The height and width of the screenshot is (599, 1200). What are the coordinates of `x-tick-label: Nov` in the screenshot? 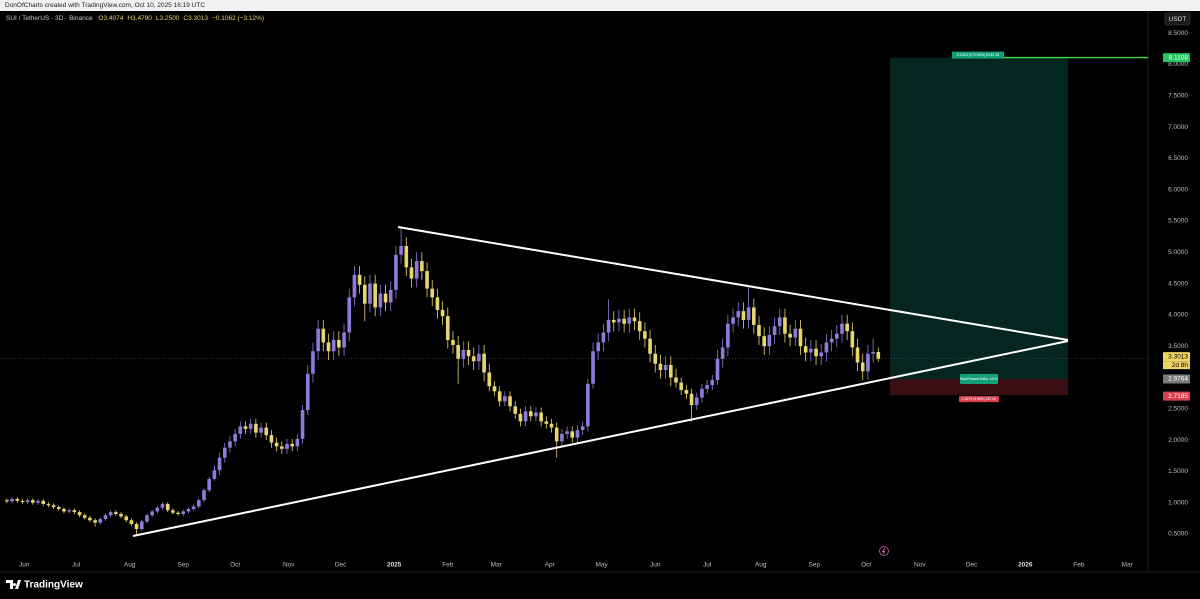 It's located at (289, 565).